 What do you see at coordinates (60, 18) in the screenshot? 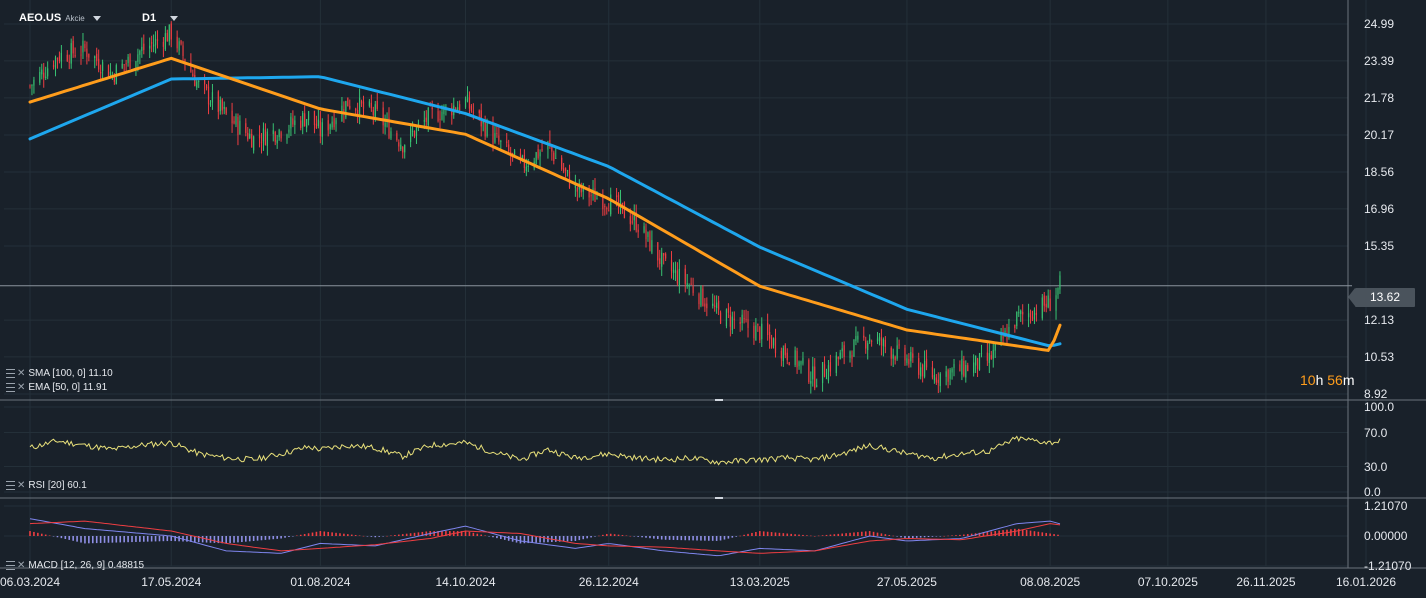
I see `symbol-selector: AEO.US Akcie` at bounding box center [60, 18].